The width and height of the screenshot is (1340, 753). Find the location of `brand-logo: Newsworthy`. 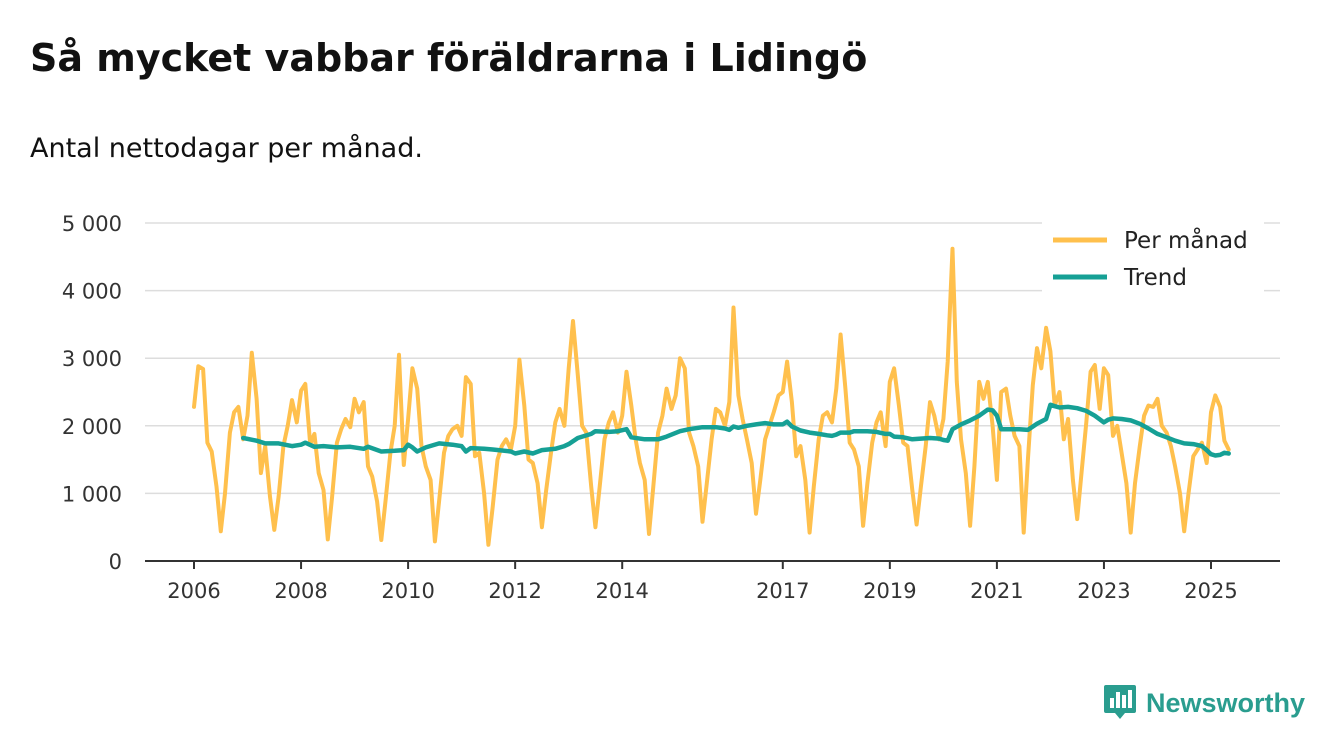

brand-logo: Newsworthy is located at coordinates (1204, 703).